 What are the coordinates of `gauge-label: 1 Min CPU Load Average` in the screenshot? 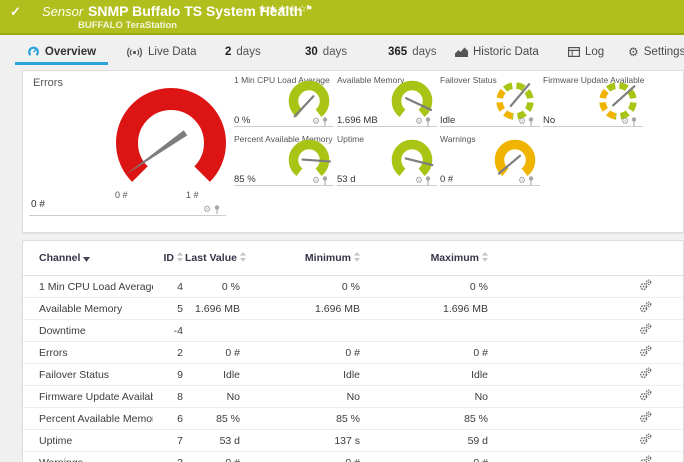 It's located at (282, 80).